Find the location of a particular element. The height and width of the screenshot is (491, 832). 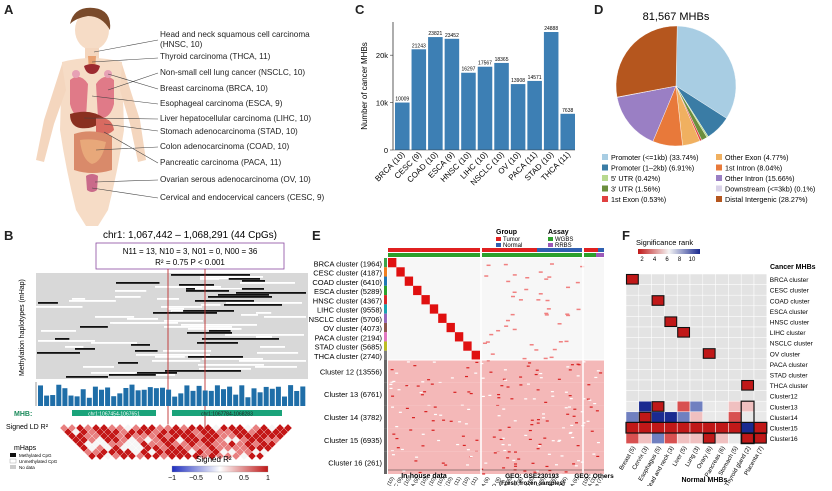

legend-label: 1st Intron (8.04%) is located at coordinates (753, 167).